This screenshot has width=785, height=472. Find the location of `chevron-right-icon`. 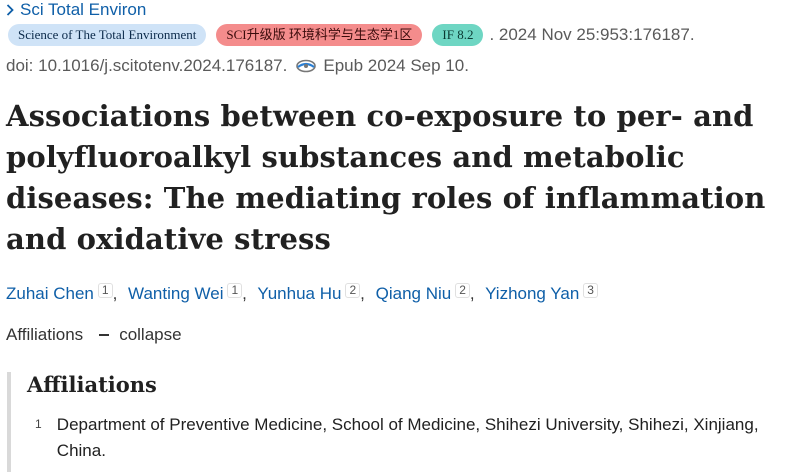

chevron-right-icon is located at coordinates (10, 10).